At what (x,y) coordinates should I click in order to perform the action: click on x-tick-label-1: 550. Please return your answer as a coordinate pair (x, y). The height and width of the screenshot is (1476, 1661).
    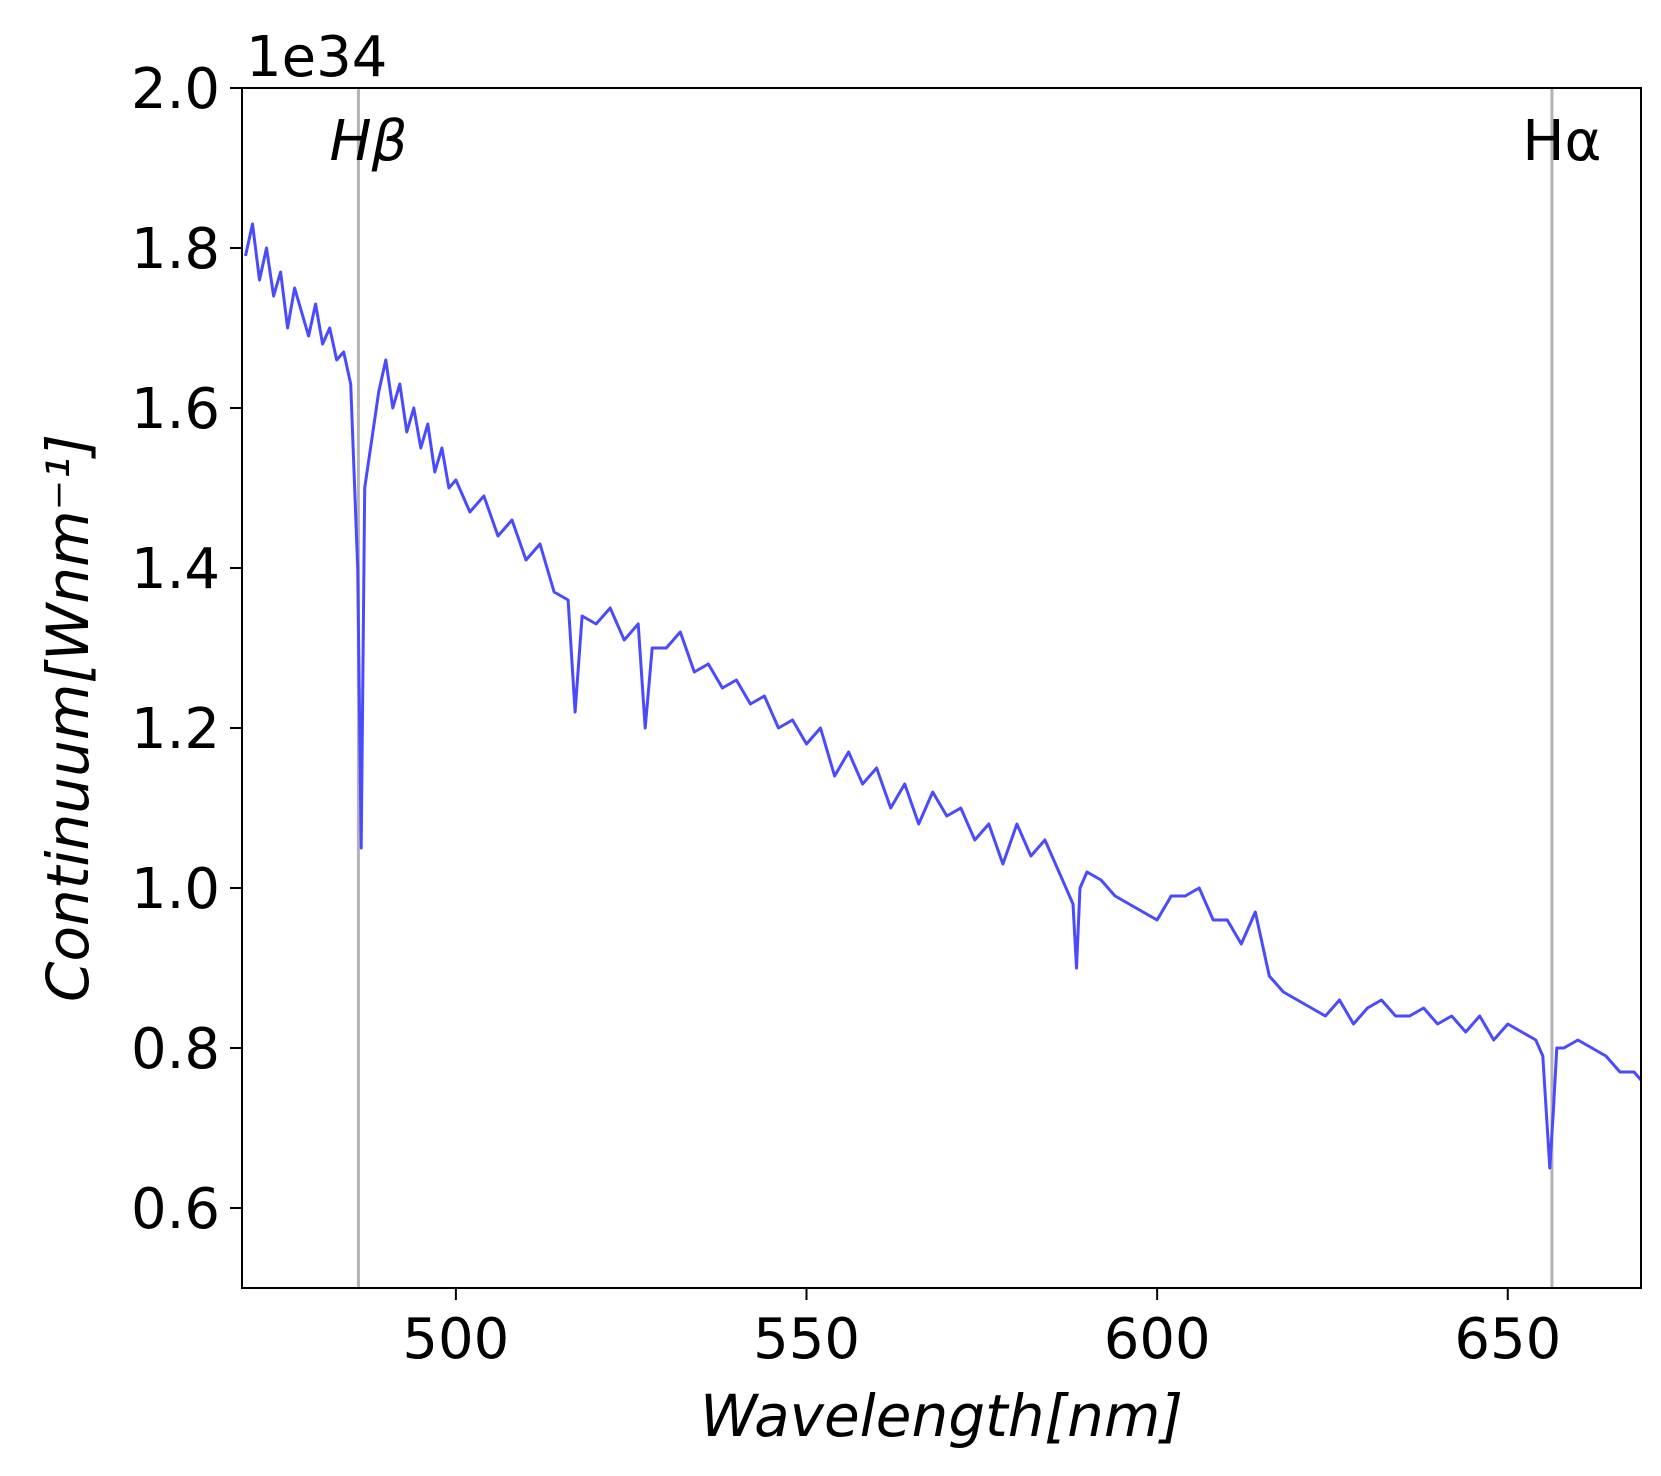
    Looking at the image, I should click on (806, 1339).